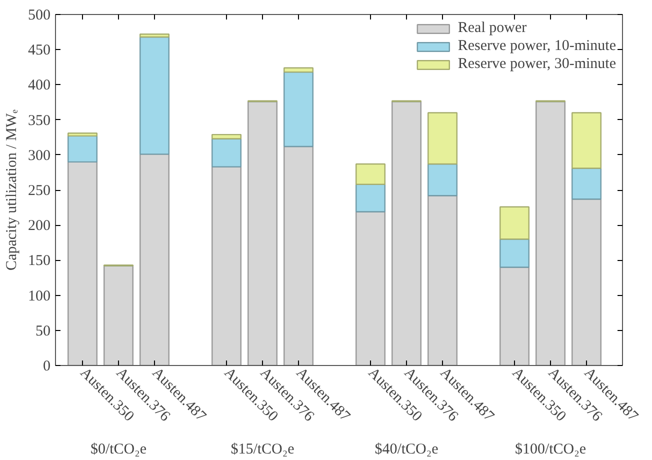 The image size is (652, 460). I want to click on y-tick-label: 150, so click(39, 261).